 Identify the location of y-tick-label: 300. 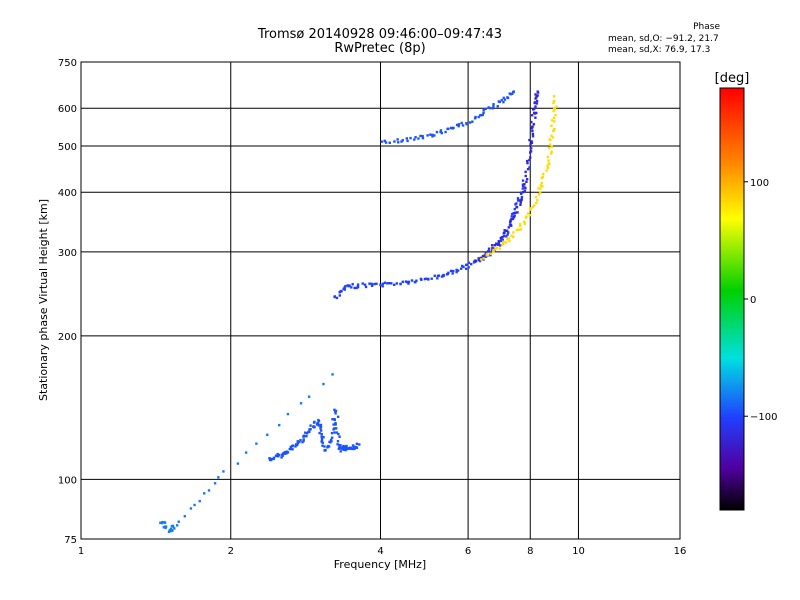
(67, 253).